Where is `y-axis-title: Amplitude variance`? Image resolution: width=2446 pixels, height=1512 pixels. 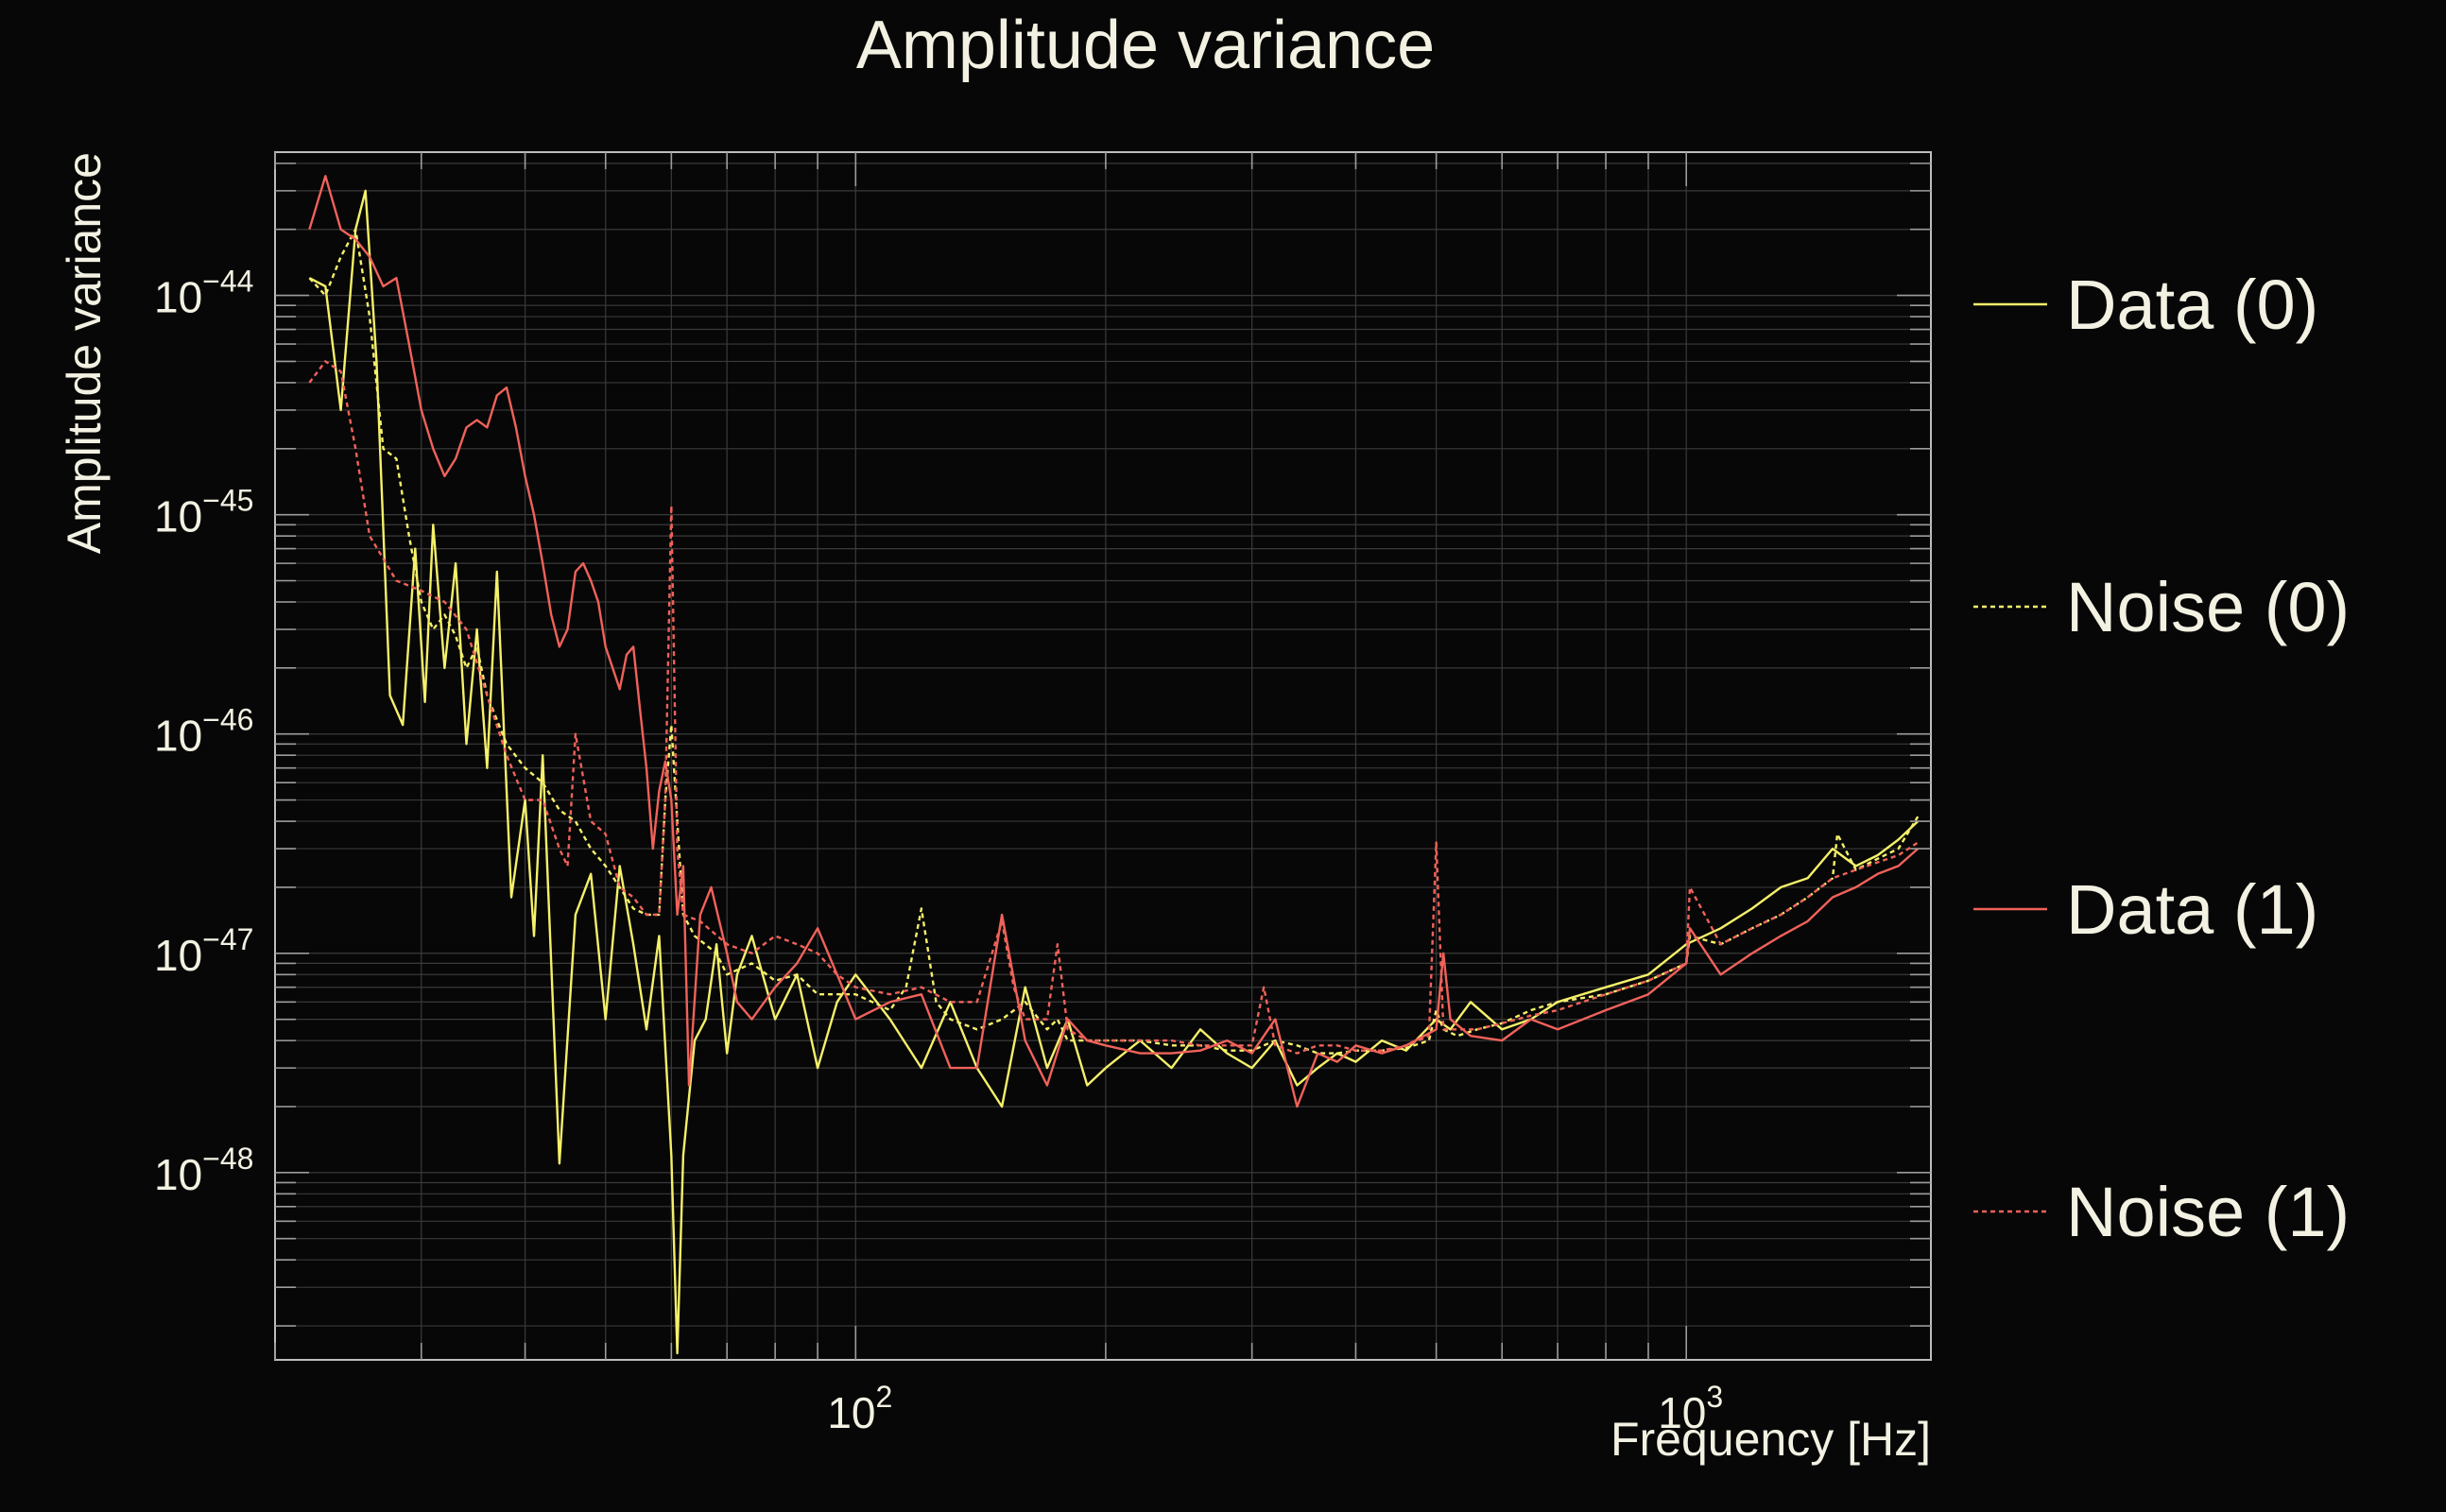
y-axis-title: Amplitude variance is located at coordinates (84, 353).